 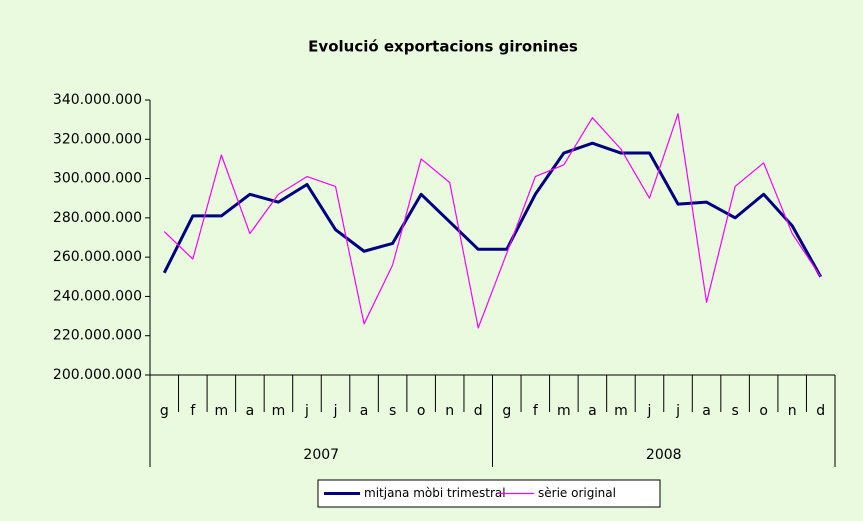 What do you see at coordinates (97, 336) in the screenshot?
I see `y-tick-label: 220.000.000` at bounding box center [97, 336].